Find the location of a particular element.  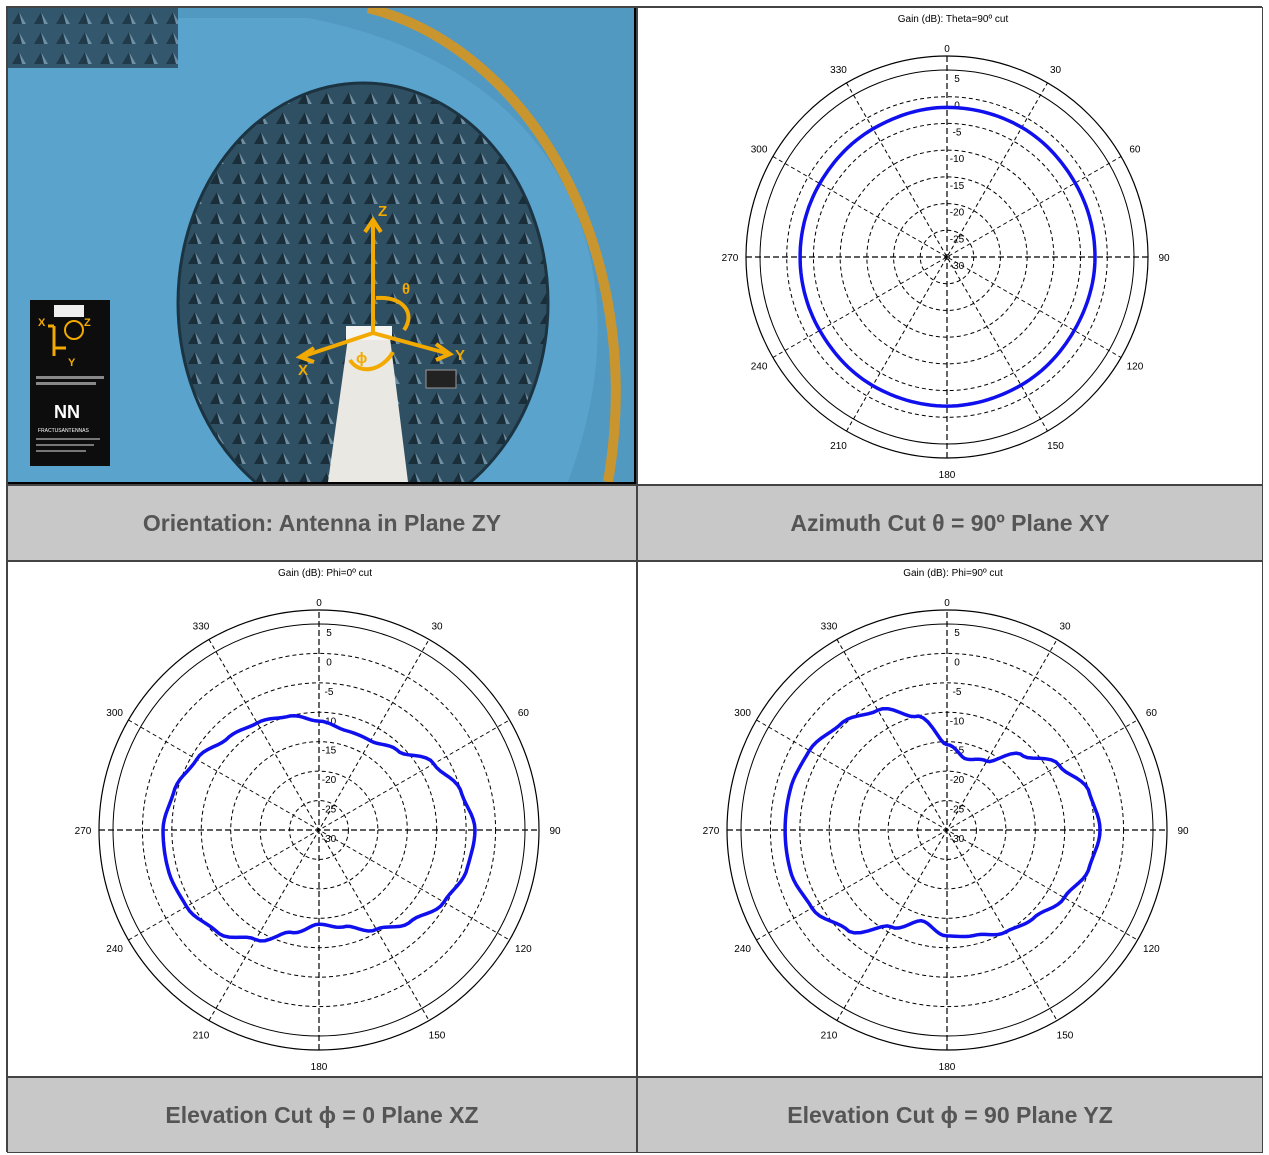

z-axis-label: Z is located at coordinates (382, 211).